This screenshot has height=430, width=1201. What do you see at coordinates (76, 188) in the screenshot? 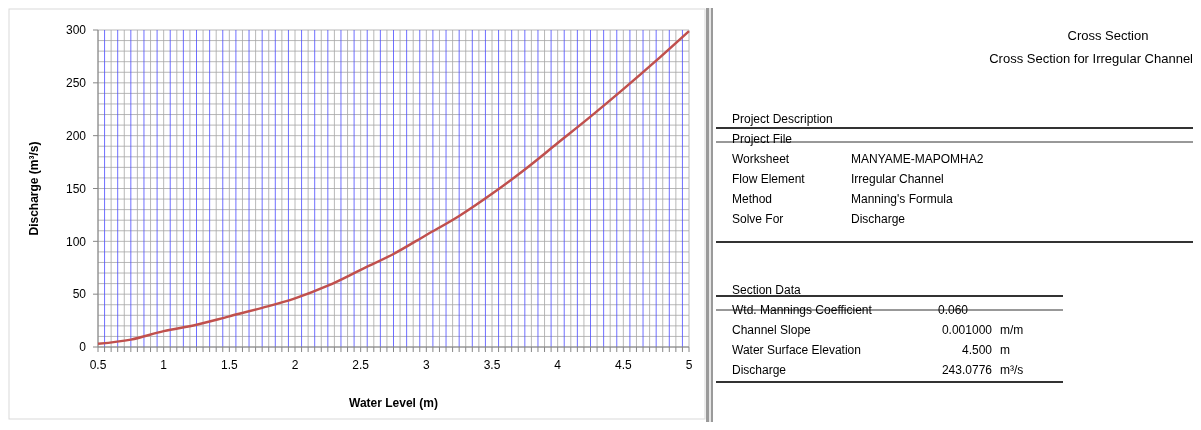
I see `y-tick-label: 150` at bounding box center [76, 188].